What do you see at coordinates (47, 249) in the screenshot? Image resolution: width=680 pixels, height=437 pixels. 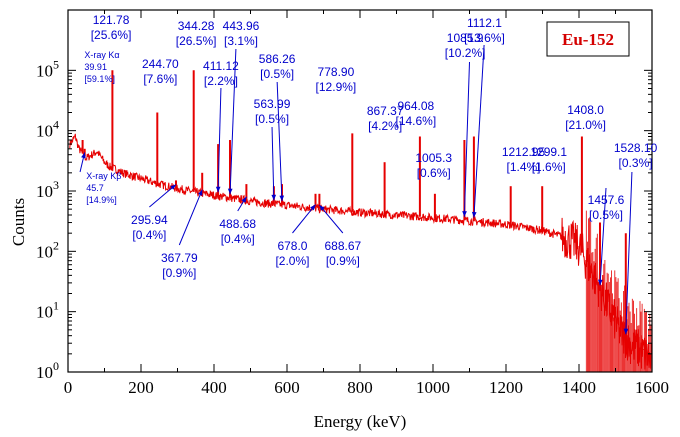 I see `y-tick-label: 10²` at bounding box center [47, 249].